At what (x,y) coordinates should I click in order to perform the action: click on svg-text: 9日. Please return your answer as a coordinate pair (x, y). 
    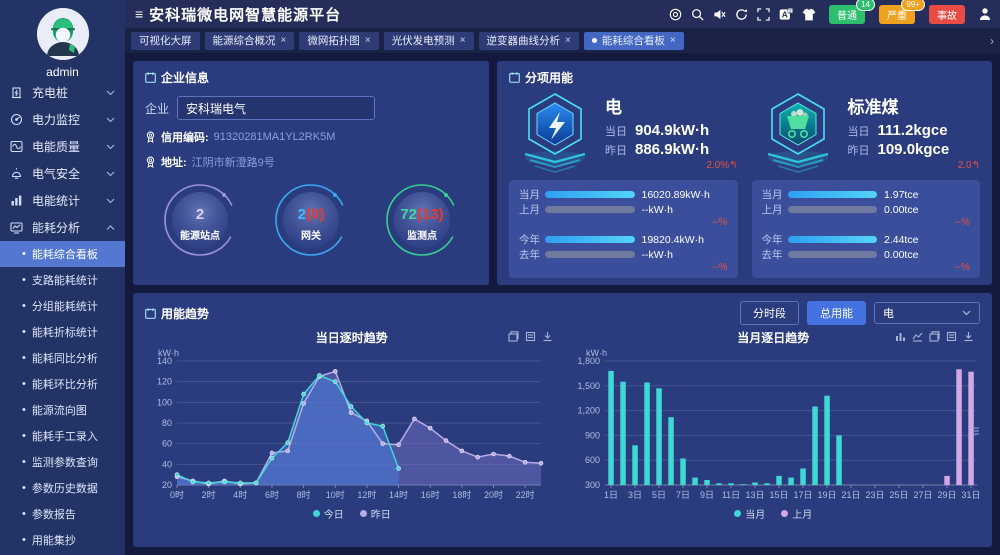
    Looking at the image, I should click on (706, 495).